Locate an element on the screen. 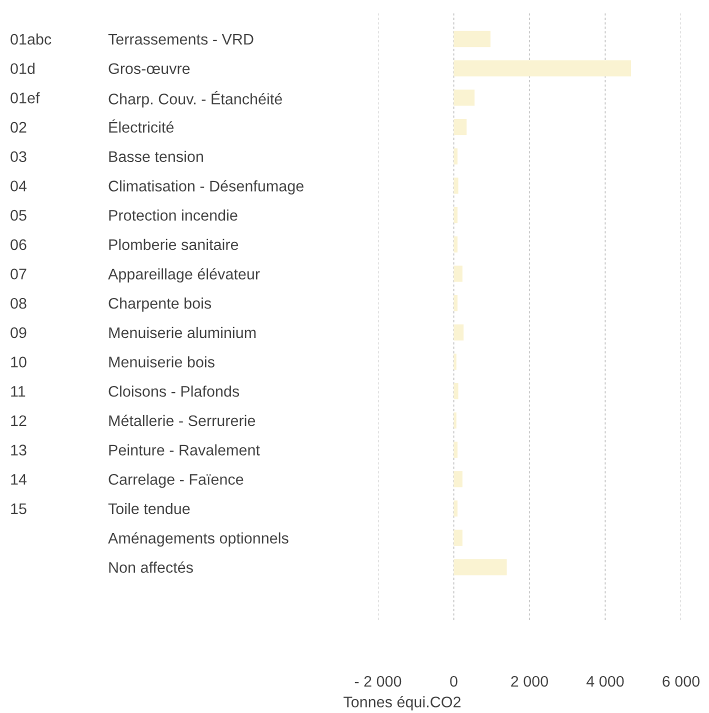  text: 05 is located at coordinates (18, 215).